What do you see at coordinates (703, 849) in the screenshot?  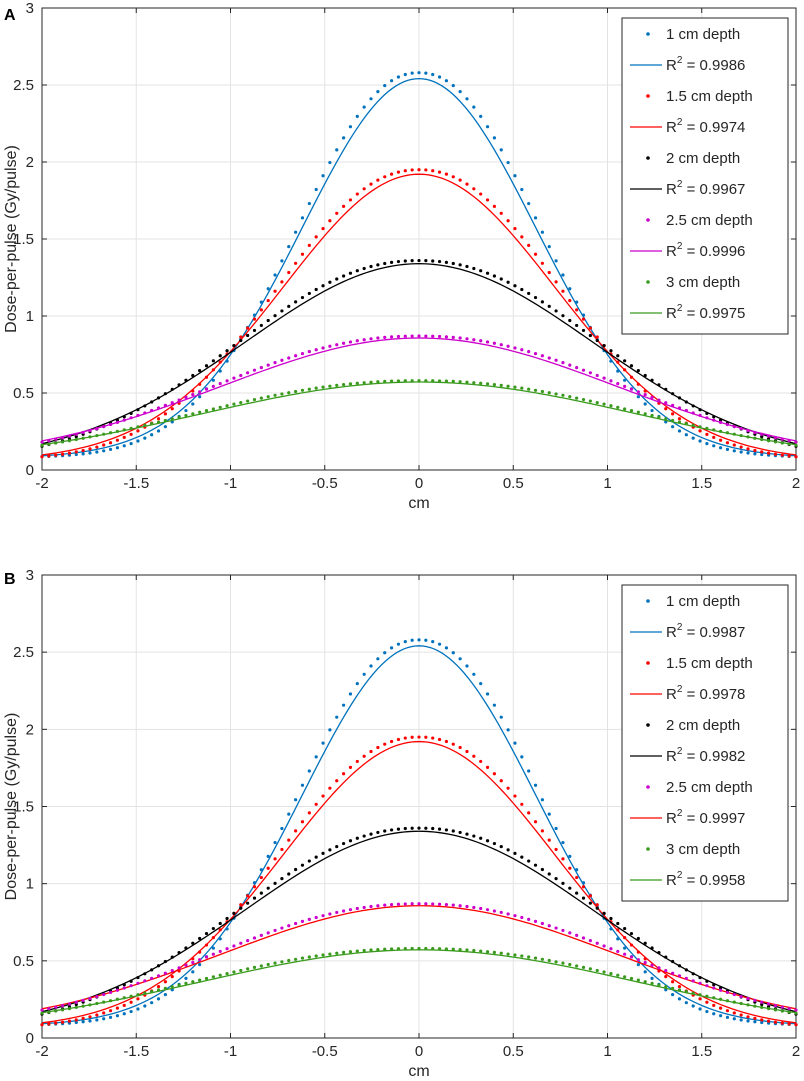 I see `legend-label: 3 cm depth` at bounding box center [703, 849].